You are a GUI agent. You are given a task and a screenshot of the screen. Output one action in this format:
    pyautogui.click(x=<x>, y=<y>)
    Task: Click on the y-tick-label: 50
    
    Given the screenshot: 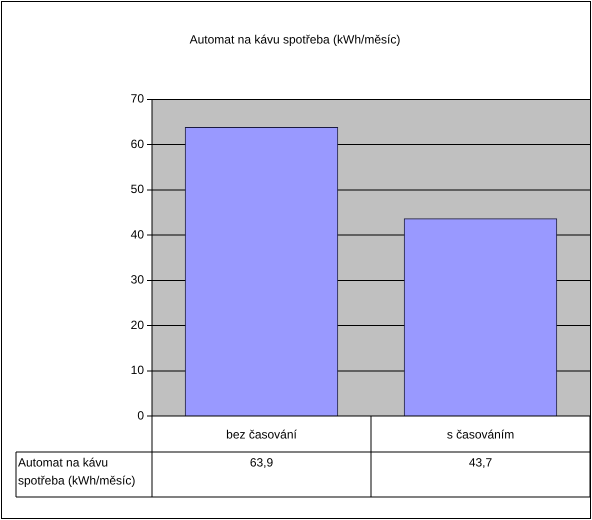 What is the action you would take?
    pyautogui.click(x=137, y=189)
    